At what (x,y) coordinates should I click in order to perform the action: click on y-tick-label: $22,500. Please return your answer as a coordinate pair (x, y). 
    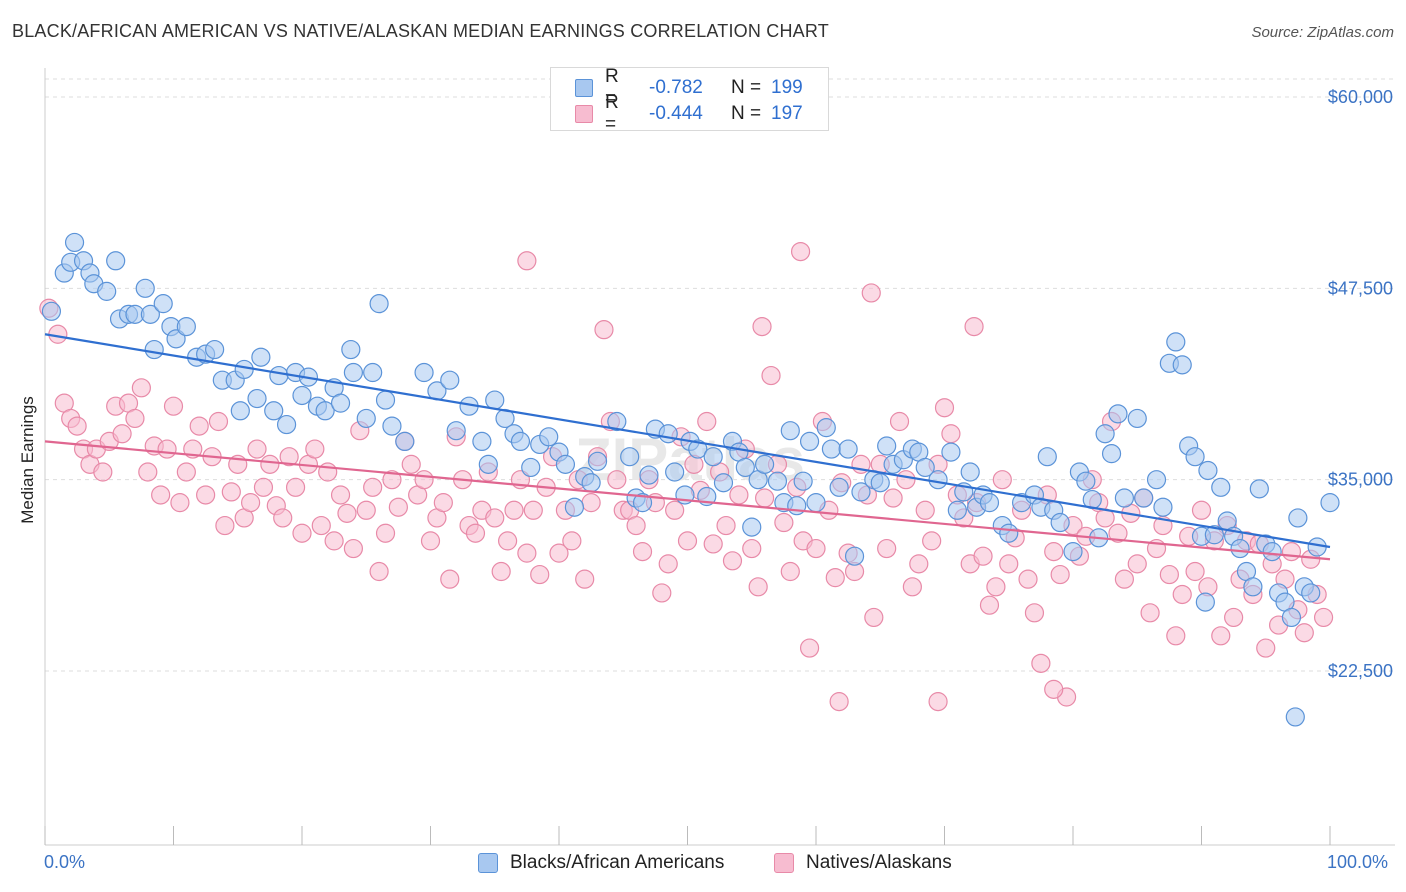
    Looking at the image, I should click on (1360, 671).